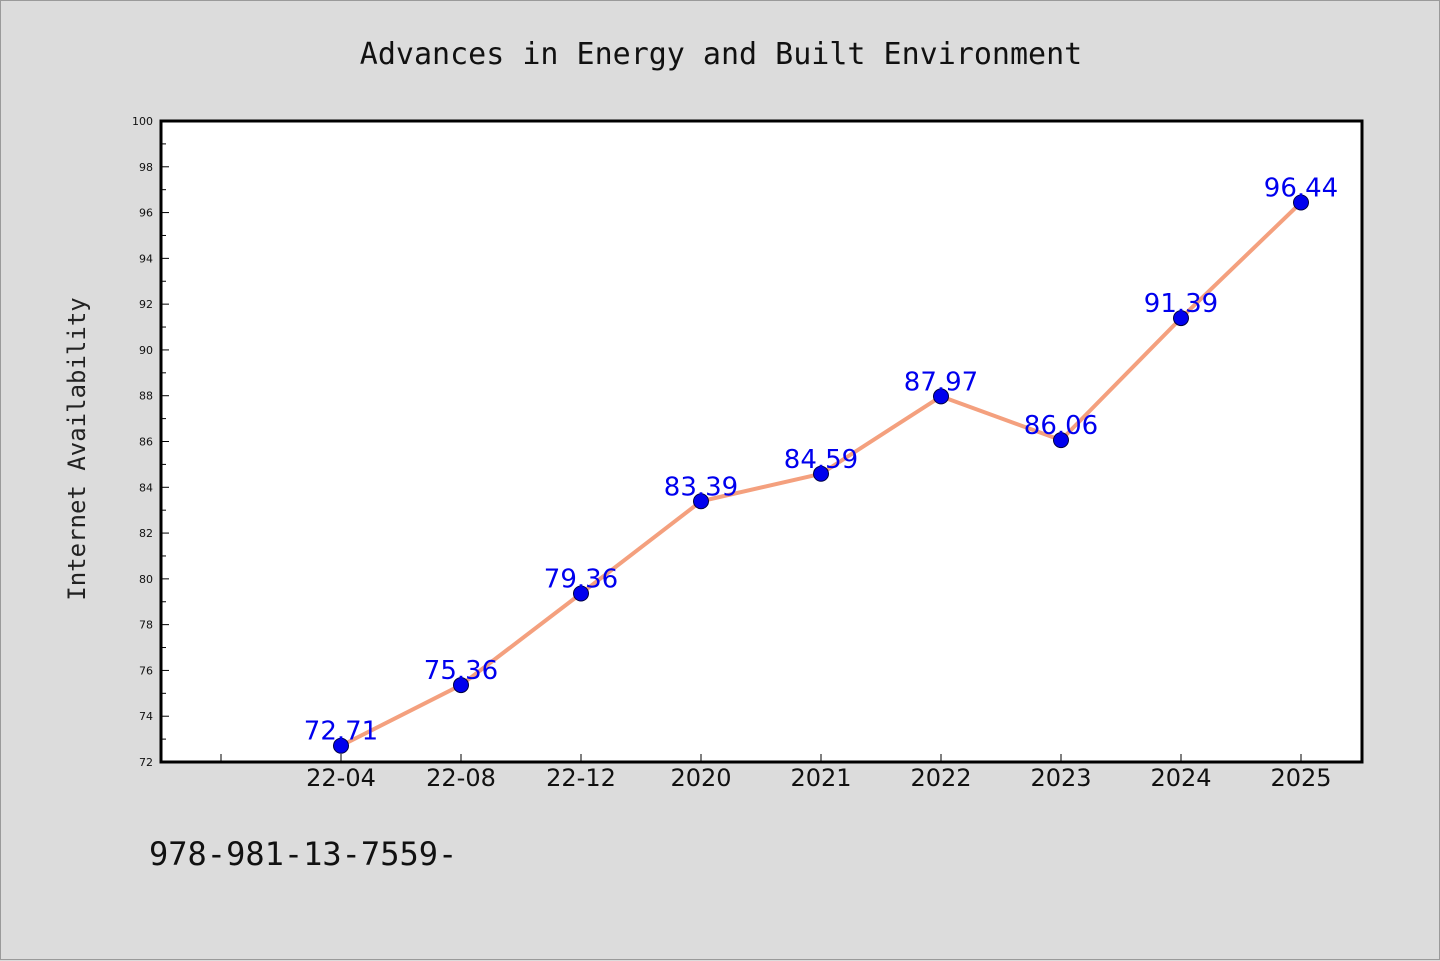  Describe the element at coordinates (146, 579) in the screenshot. I see `y-tick-label: 80` at that location.